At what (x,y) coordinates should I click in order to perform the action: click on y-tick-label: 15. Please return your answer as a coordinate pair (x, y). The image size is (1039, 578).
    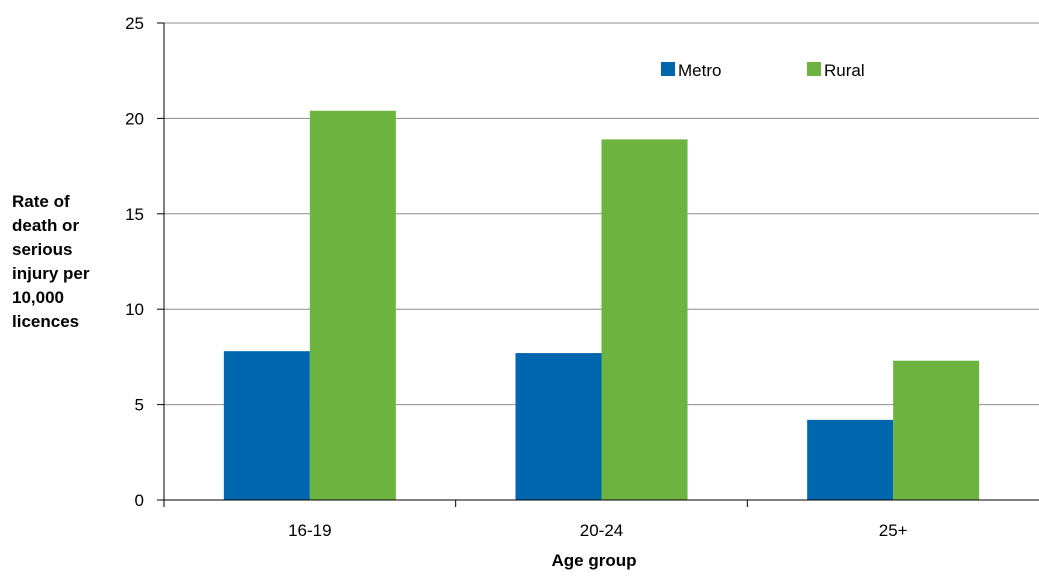
    Looking at the image, I should click on (134, 214).